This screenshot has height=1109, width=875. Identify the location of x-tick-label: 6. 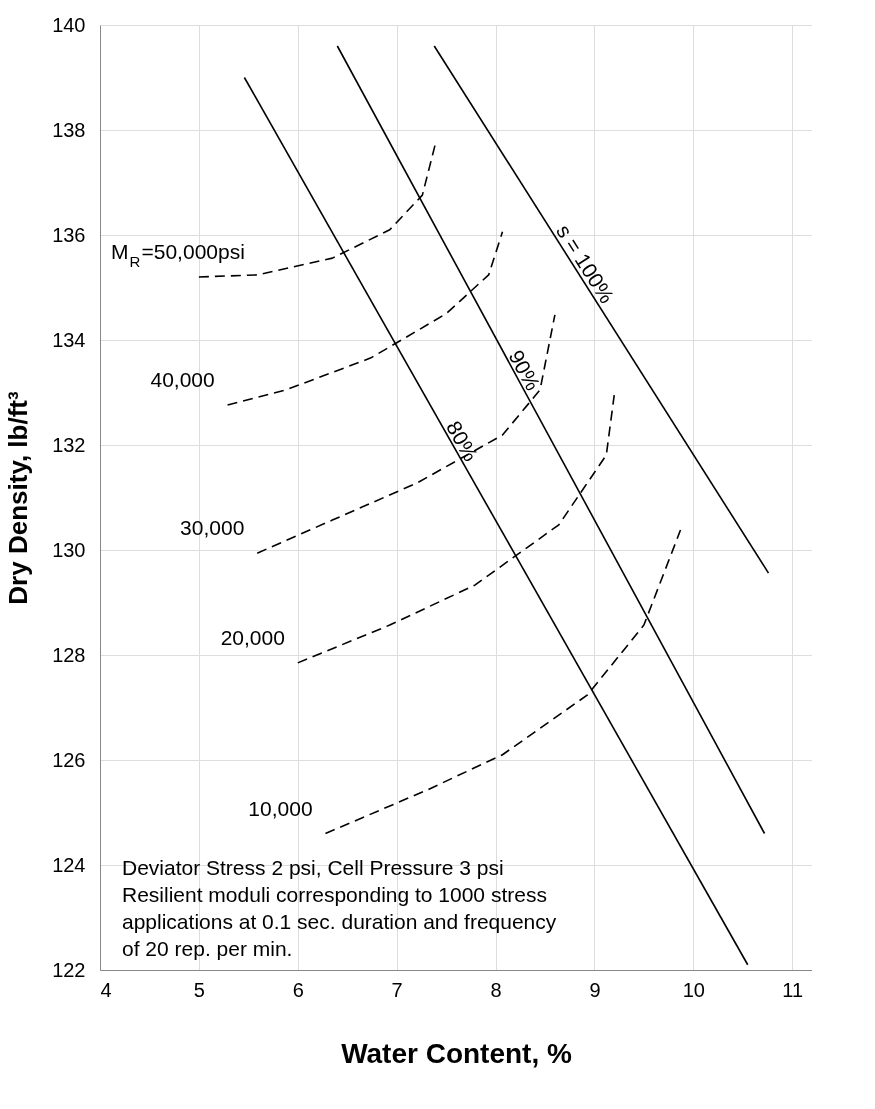
(298, 989).